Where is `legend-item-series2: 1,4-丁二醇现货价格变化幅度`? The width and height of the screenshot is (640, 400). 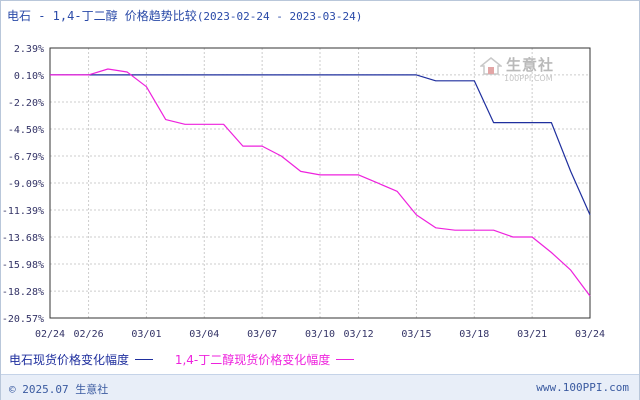 legend-item-series2: 1,4-丁二醇现货价格变化幅度 is located at coordinates (264, 359).